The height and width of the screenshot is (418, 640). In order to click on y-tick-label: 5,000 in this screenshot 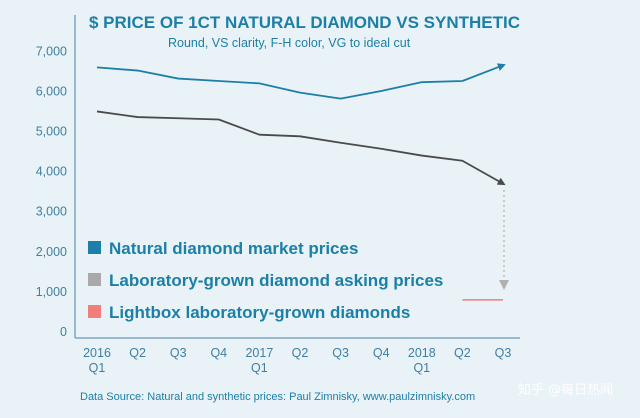, I will do `click(51, 132)`.